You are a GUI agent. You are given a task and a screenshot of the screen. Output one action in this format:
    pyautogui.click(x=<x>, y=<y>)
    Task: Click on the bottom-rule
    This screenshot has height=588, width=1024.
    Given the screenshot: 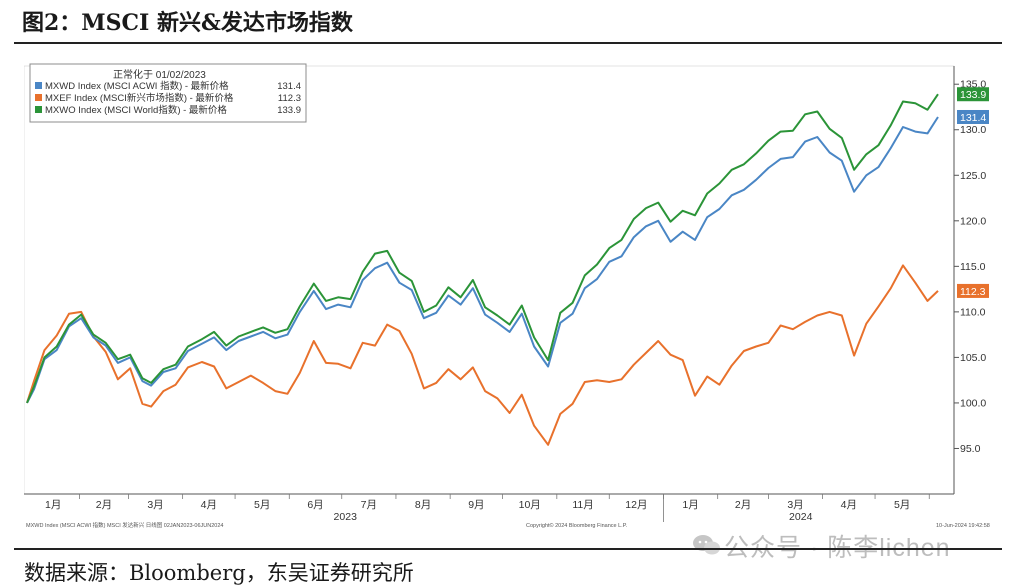 What is the action you would take?
    pyautogui.click(x=508, y=549)
    